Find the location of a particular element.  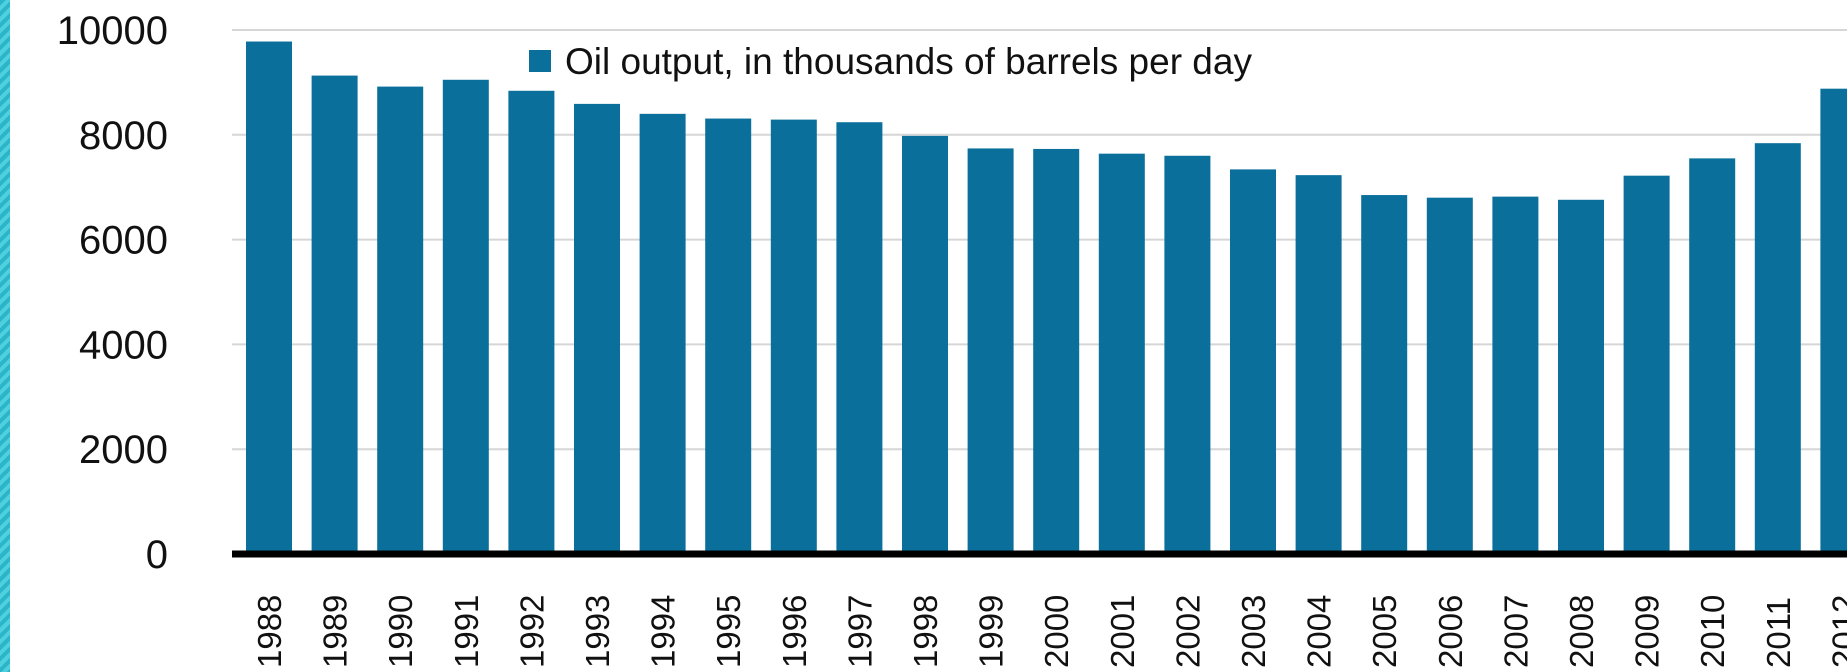

bar-1988 is located at coordinates (269, 297).